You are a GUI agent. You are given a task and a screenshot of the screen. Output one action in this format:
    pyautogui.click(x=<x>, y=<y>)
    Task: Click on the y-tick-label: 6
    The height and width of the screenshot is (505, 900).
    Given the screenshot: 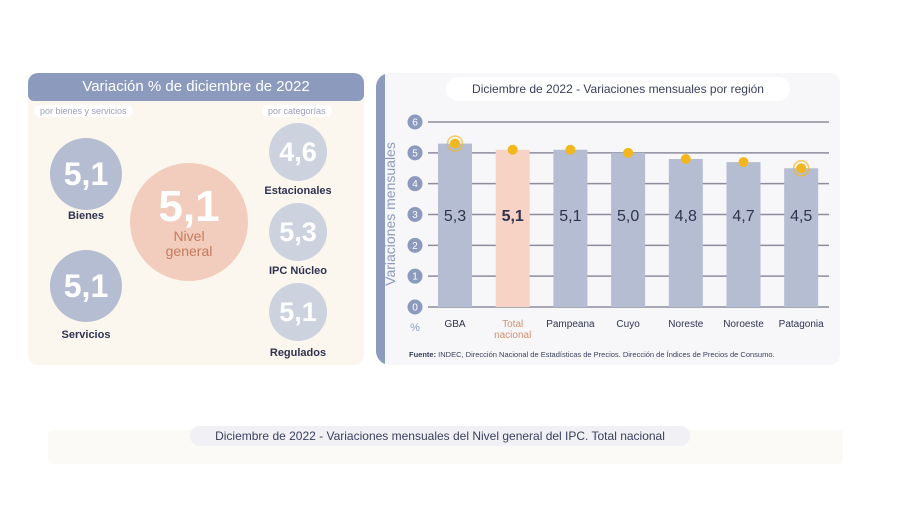 What is the action you would take?
    pyautogui.click(x=415, y=123)
    